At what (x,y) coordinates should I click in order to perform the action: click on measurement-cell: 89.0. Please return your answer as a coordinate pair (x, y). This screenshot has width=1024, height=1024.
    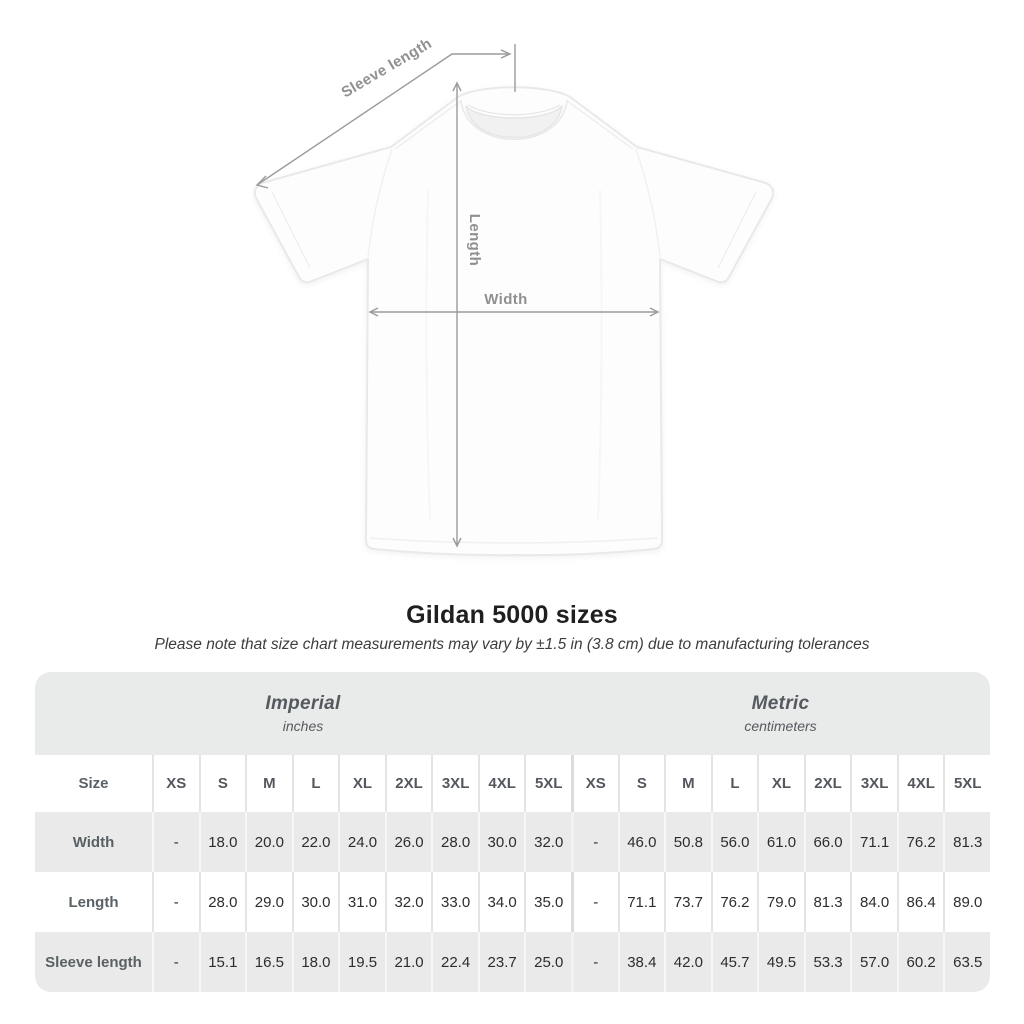
    Looking at the image, I should click on (966, 902).